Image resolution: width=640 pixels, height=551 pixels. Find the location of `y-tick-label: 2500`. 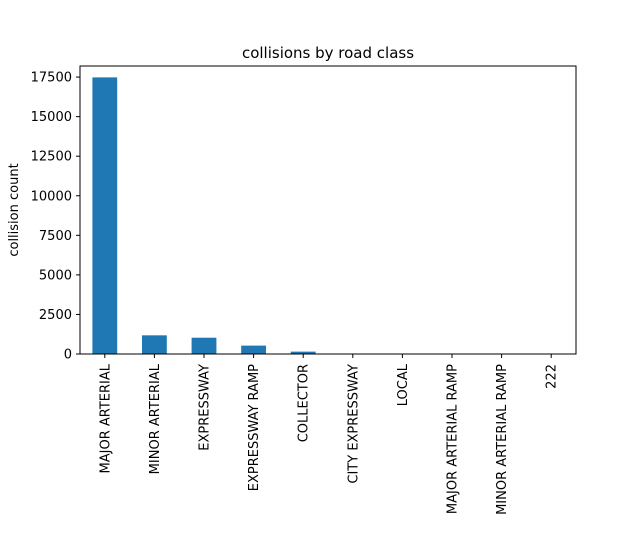

y-tick-label: 2500 is located at coordinates (55, 315).